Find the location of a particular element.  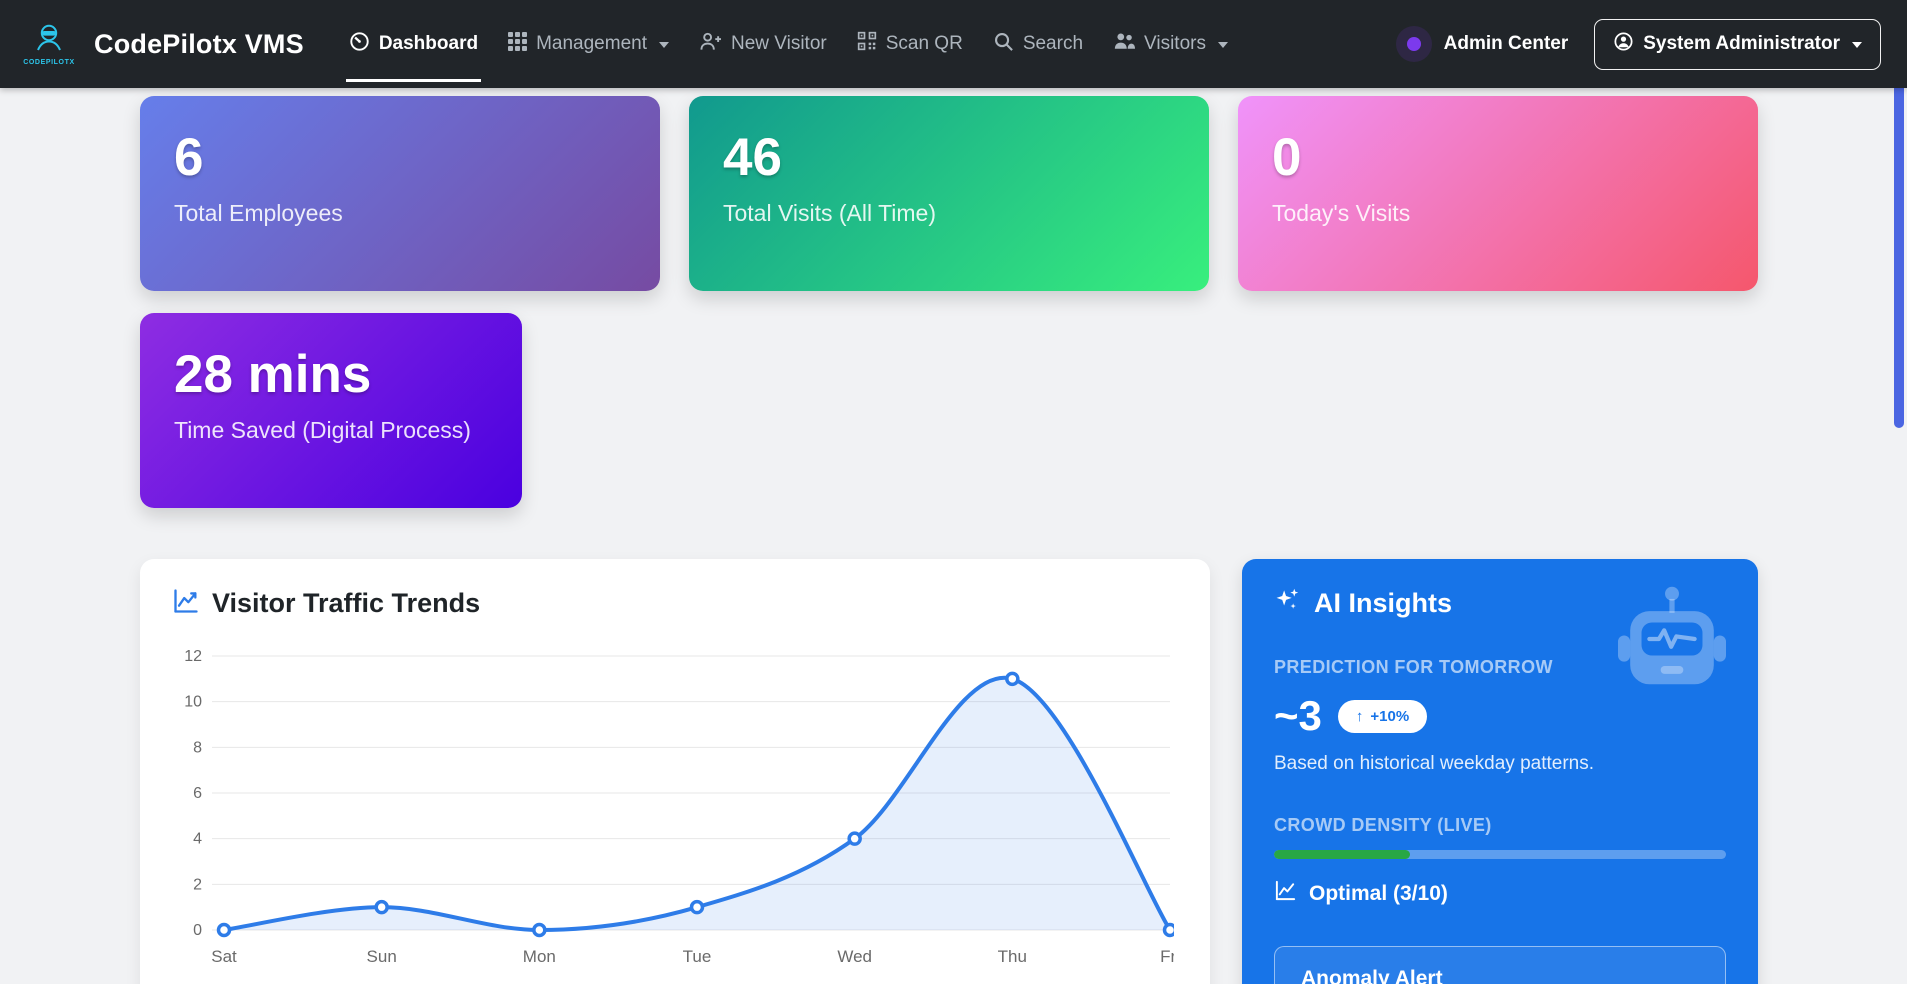

nav-item-label: Search is located at coordinates (1053, 43).